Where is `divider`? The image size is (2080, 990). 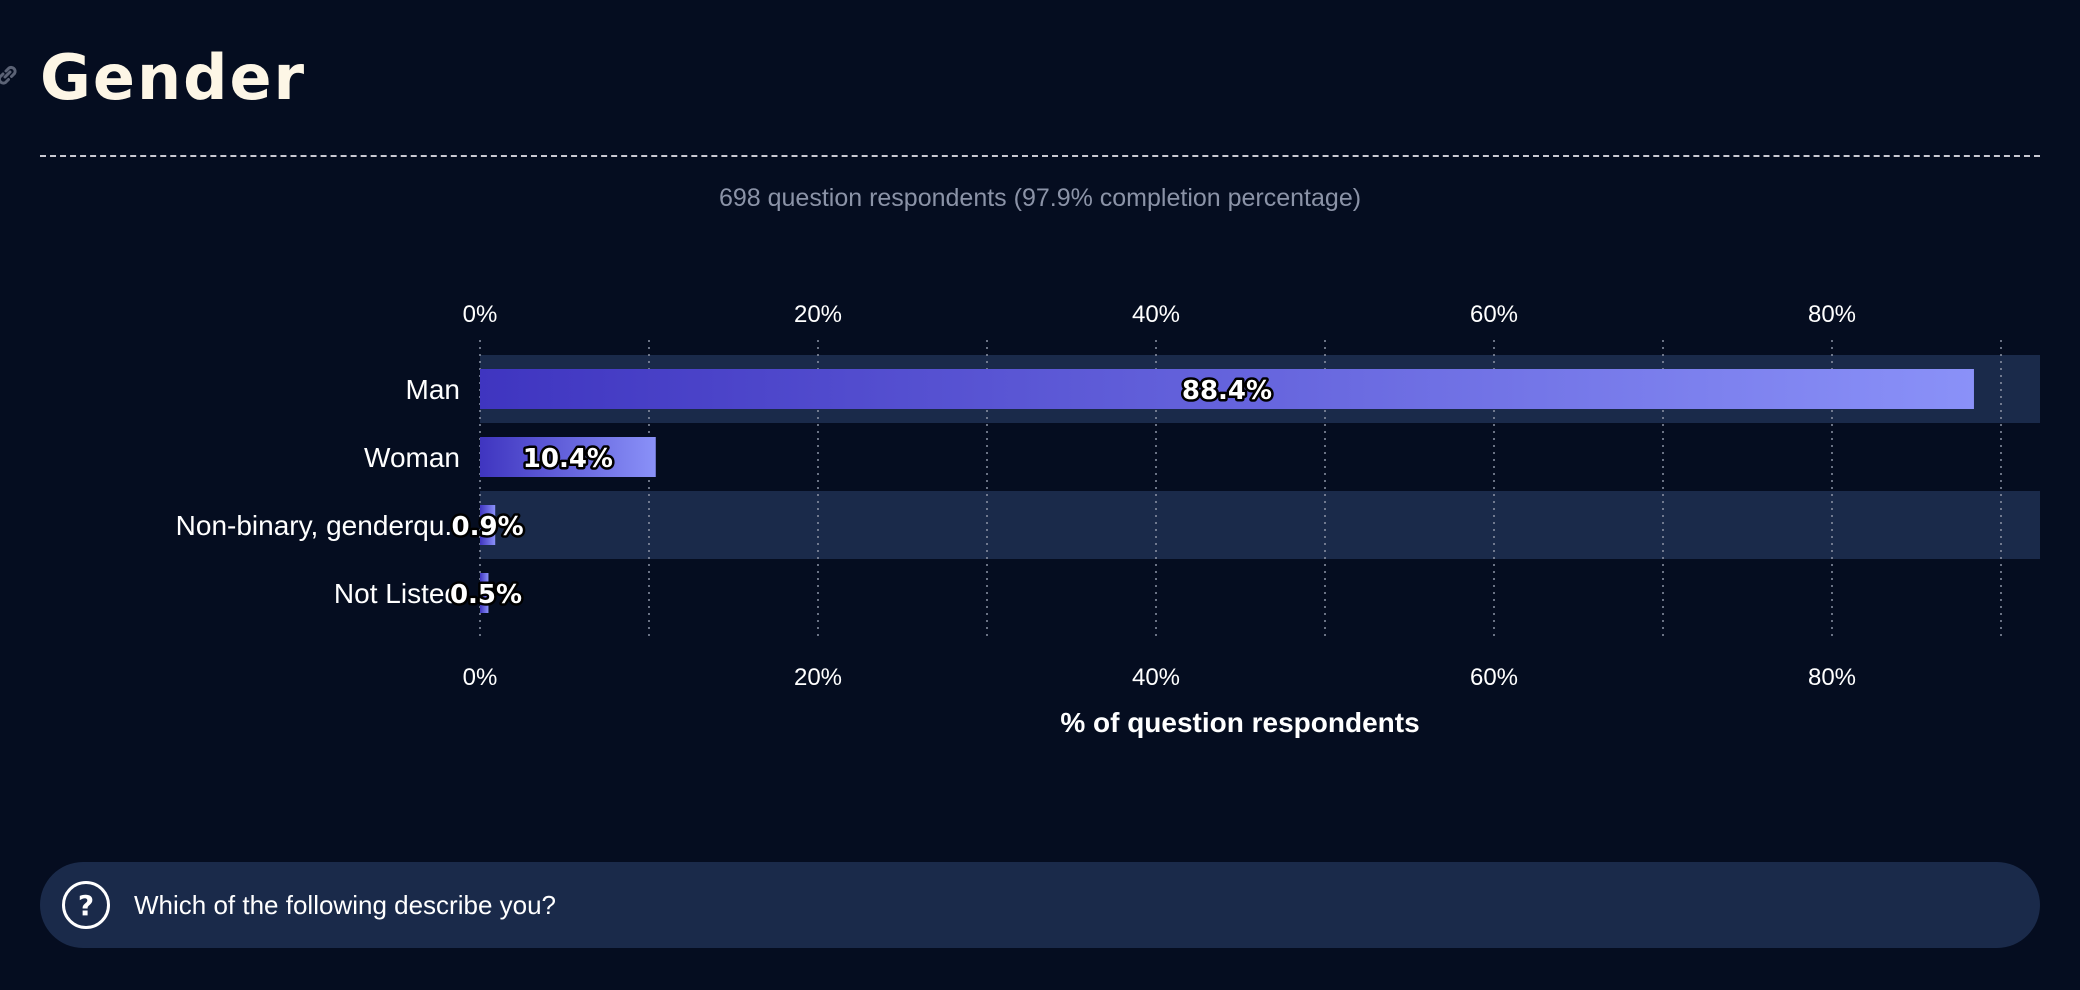
divider is located at coordinates (1040, 156).